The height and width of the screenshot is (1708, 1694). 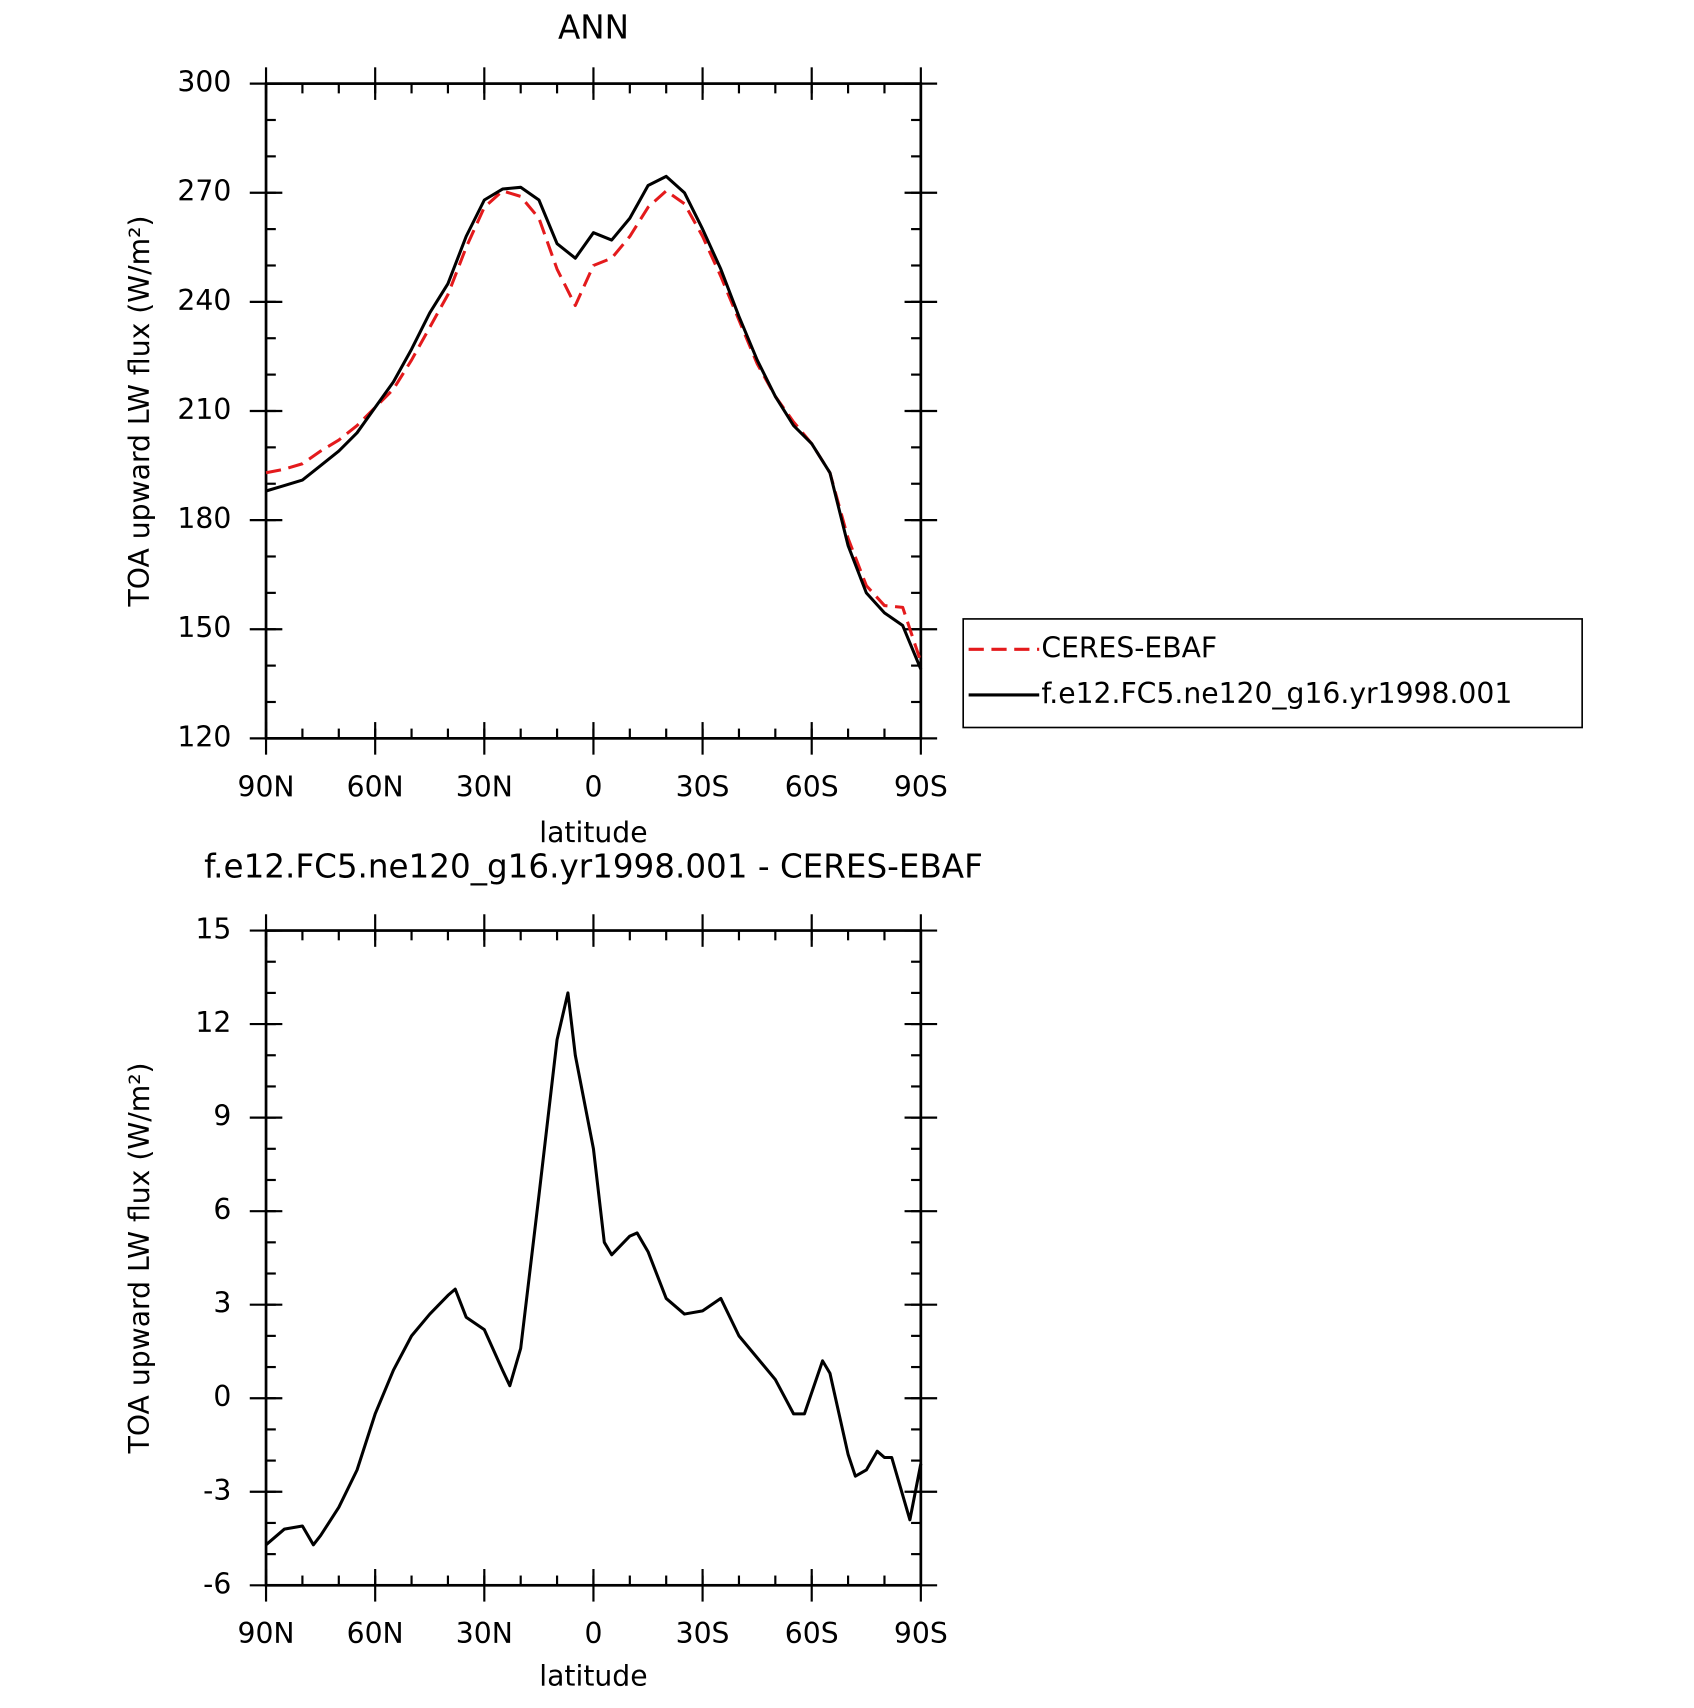 What do you see at coordinates (1272, 673) in the screenshot?
I see `legend-box` at bounding box center [1272, 673].